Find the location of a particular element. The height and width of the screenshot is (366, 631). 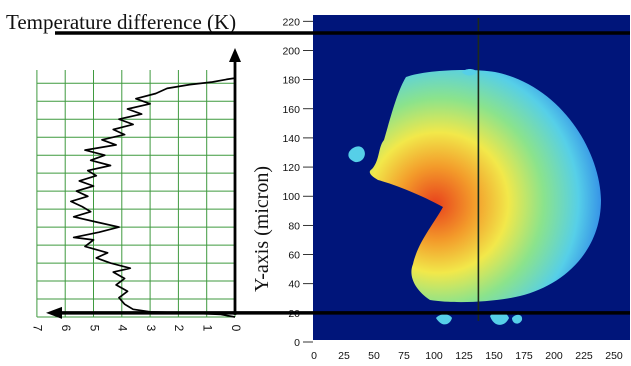

map-x-ticks: 0 25 50 75 100 125 150 175 200 225 250 is located at coordinates (467, 356).